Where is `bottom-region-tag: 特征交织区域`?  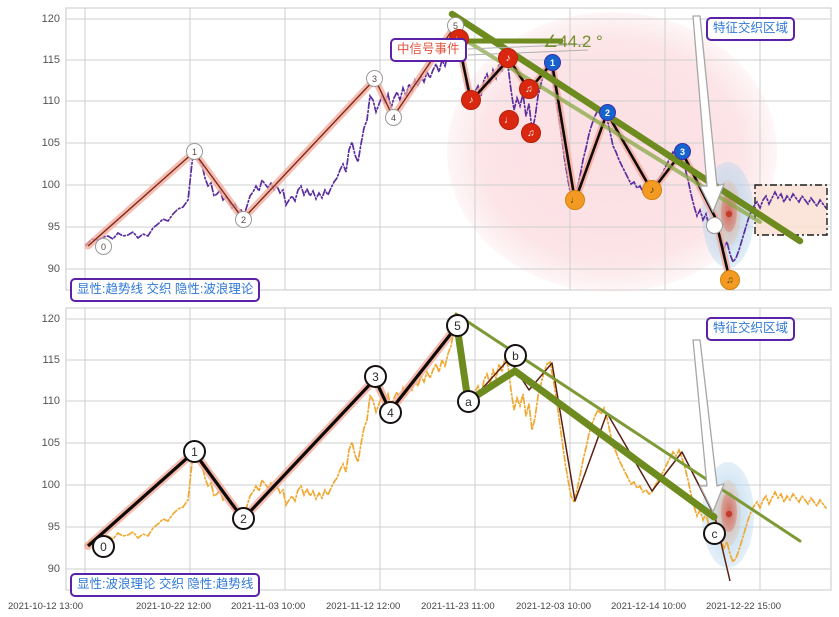
bottom-region-tag: 特征交织区域 is located at coordinates (751, 329).